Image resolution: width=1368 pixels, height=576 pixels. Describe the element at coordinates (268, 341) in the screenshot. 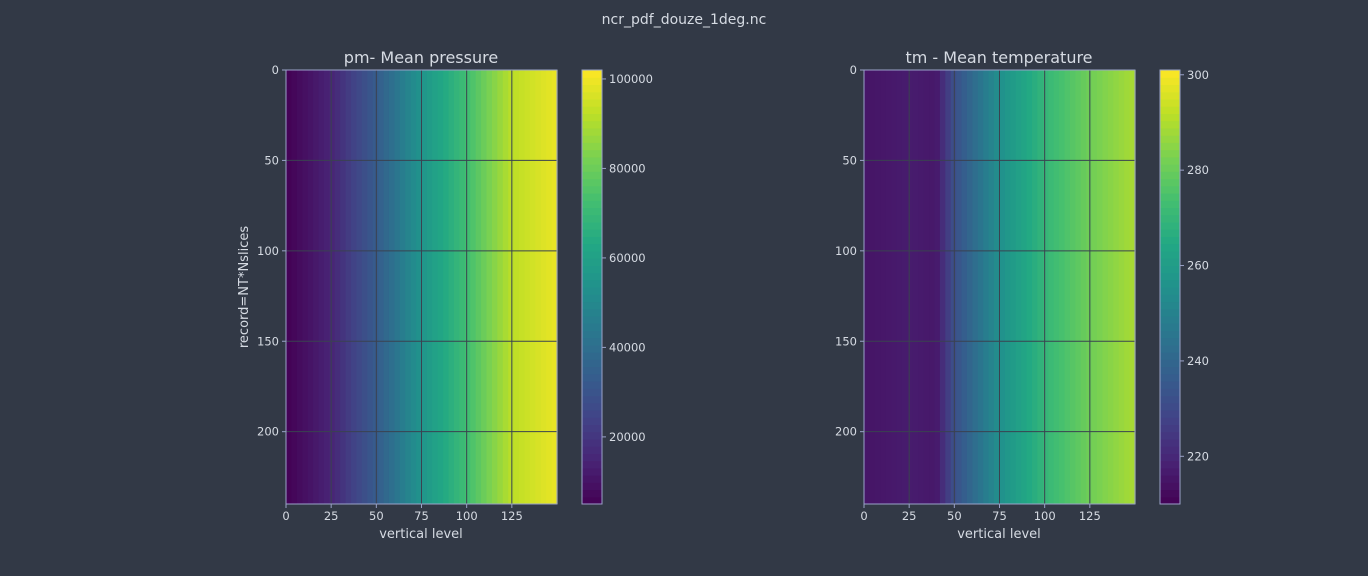

I see `pressure-y-tick-label: 150` at that location.